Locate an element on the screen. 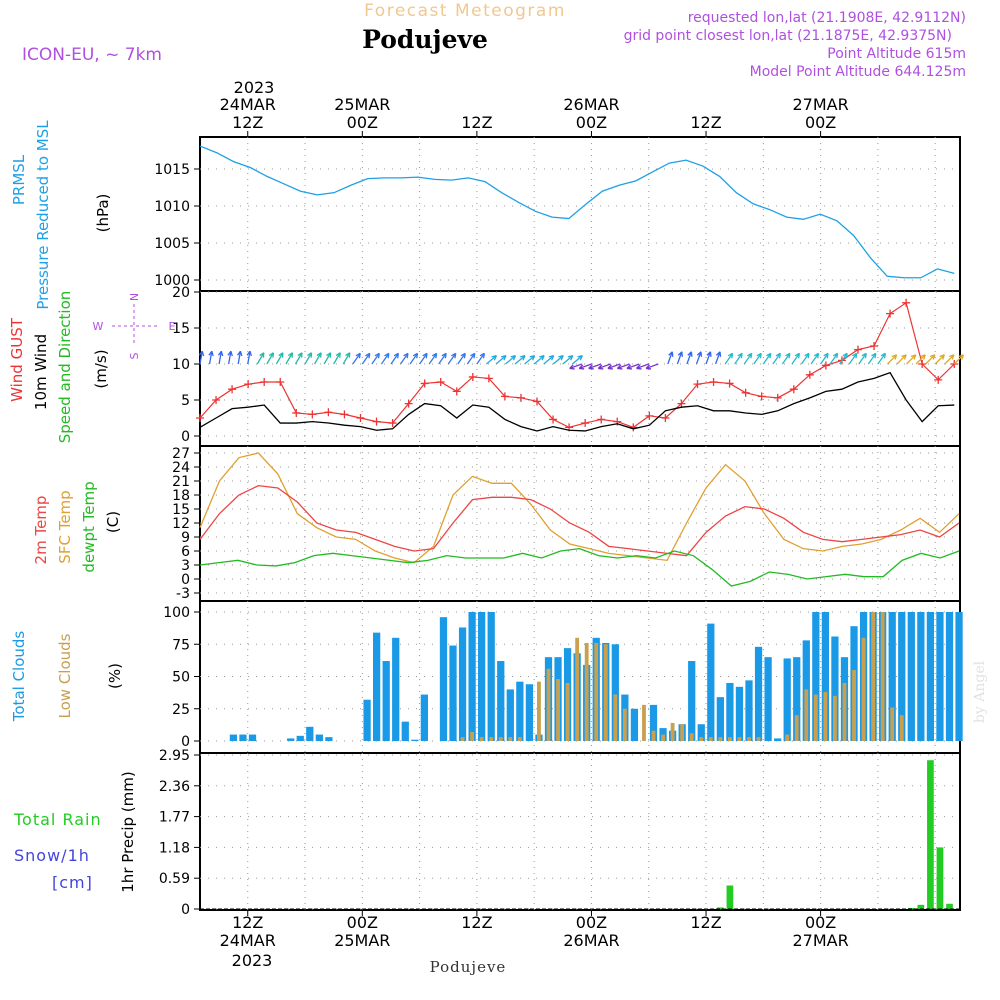 The height and width of the screenshot is (1000, 1000). ytick-label: 1015 is located at coordinates (172, 170).